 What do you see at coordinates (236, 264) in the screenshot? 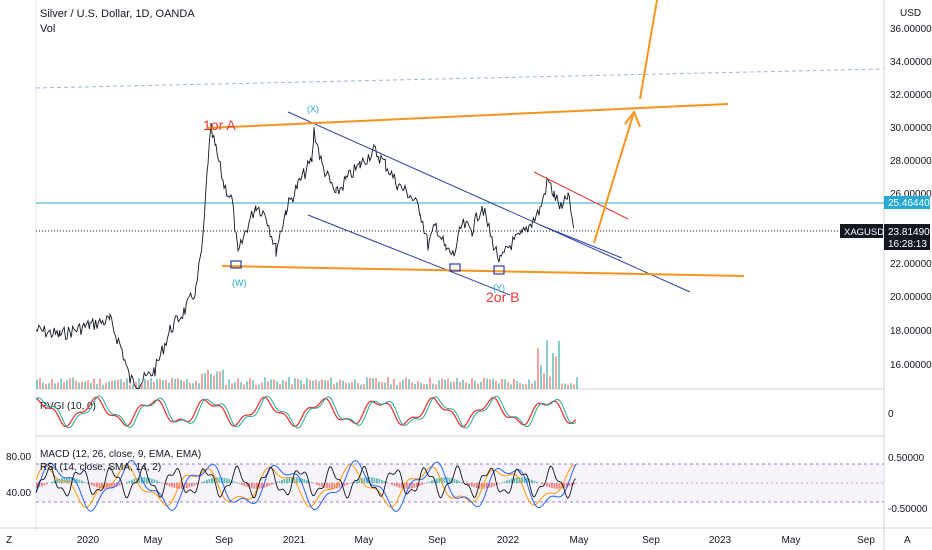
I see `w-wave-box` at bounding box center [236, 264].